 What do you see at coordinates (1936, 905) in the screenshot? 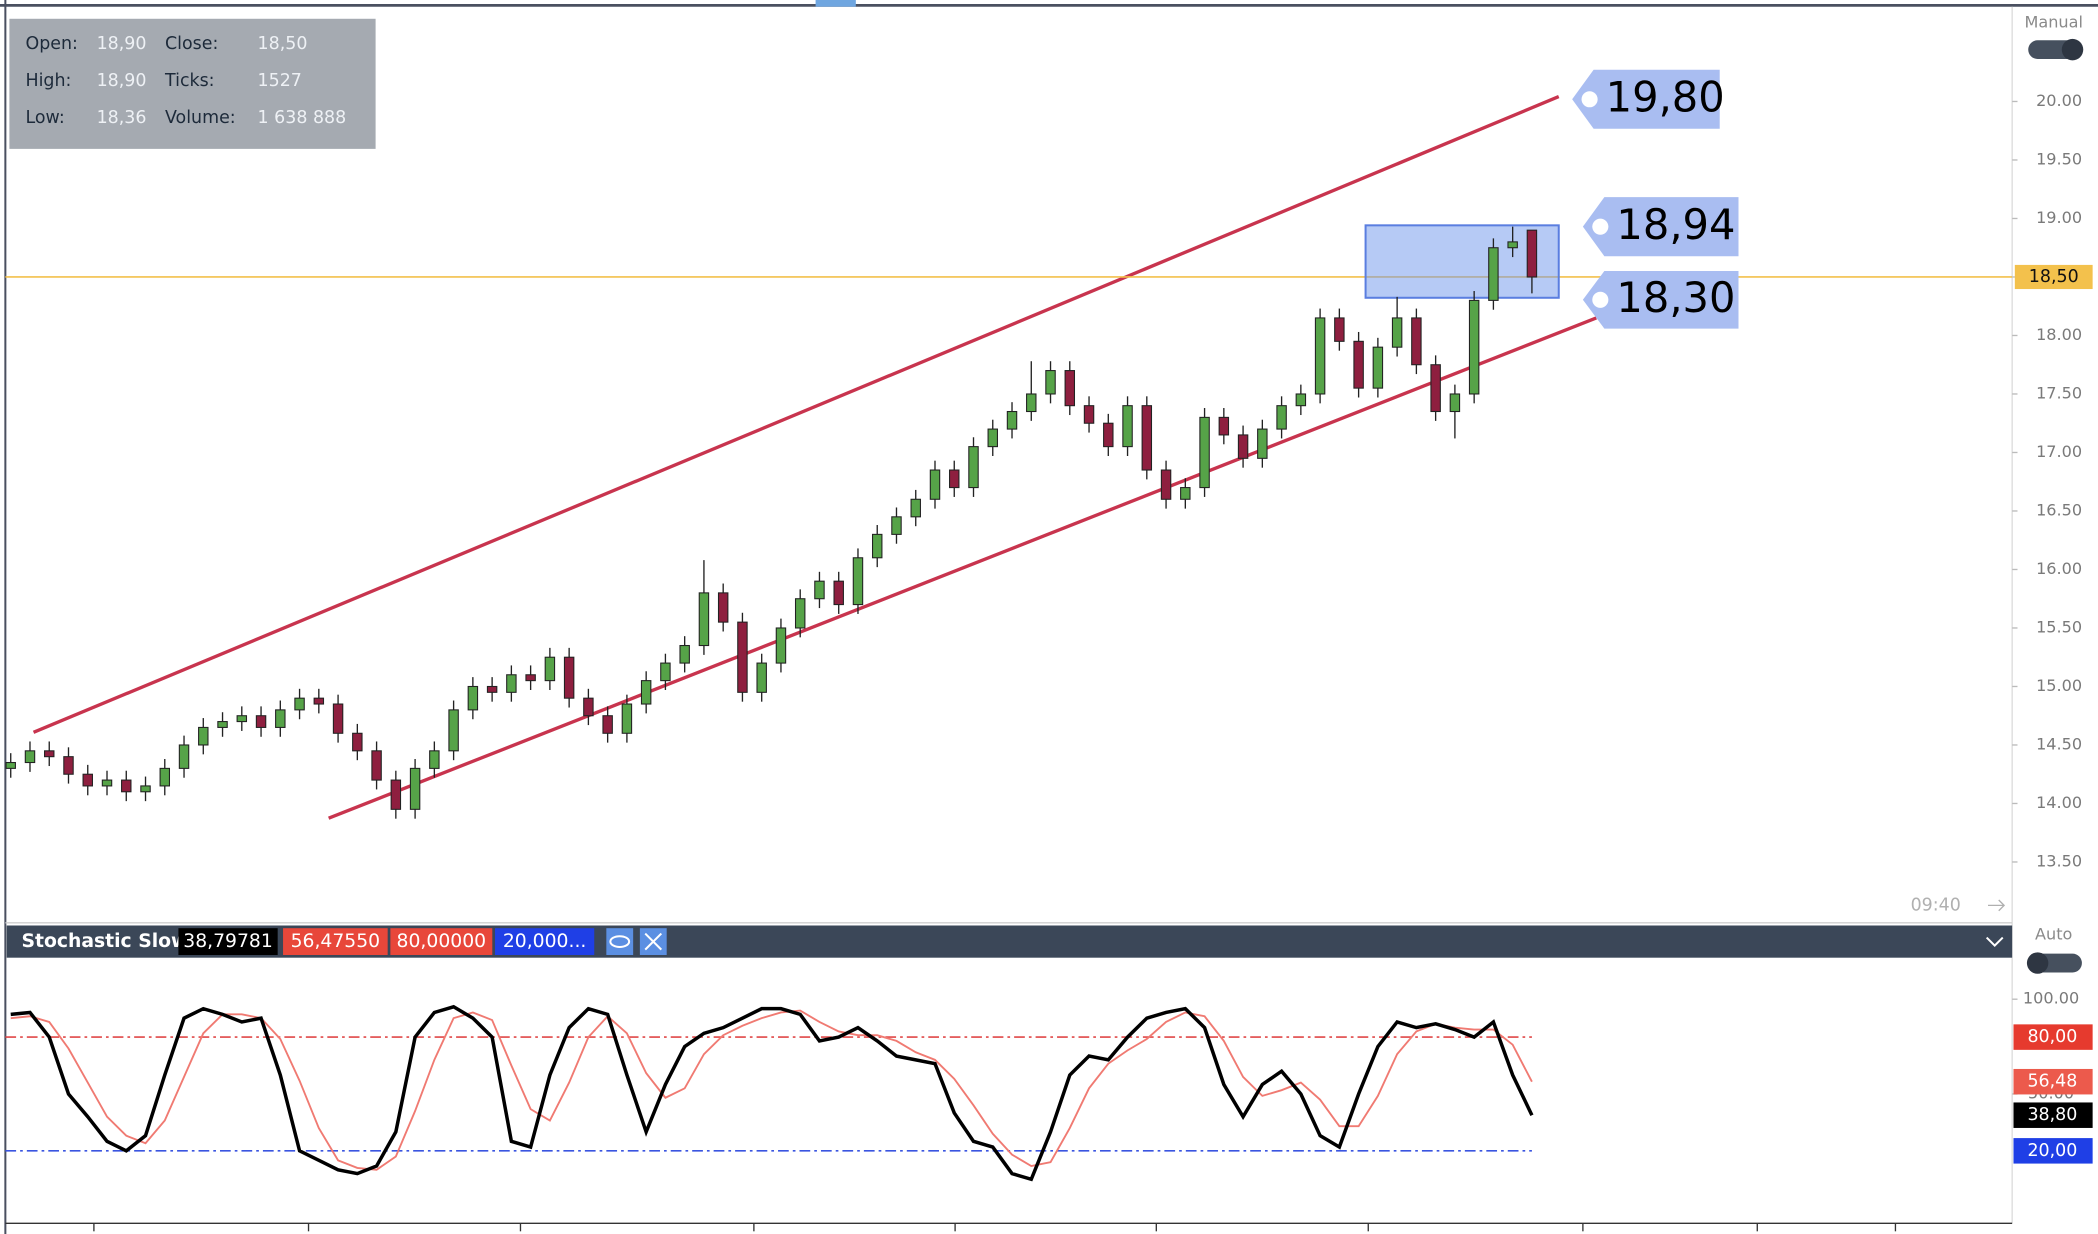
I see `time-label: 09:40` at bounding box center [1936, 905].